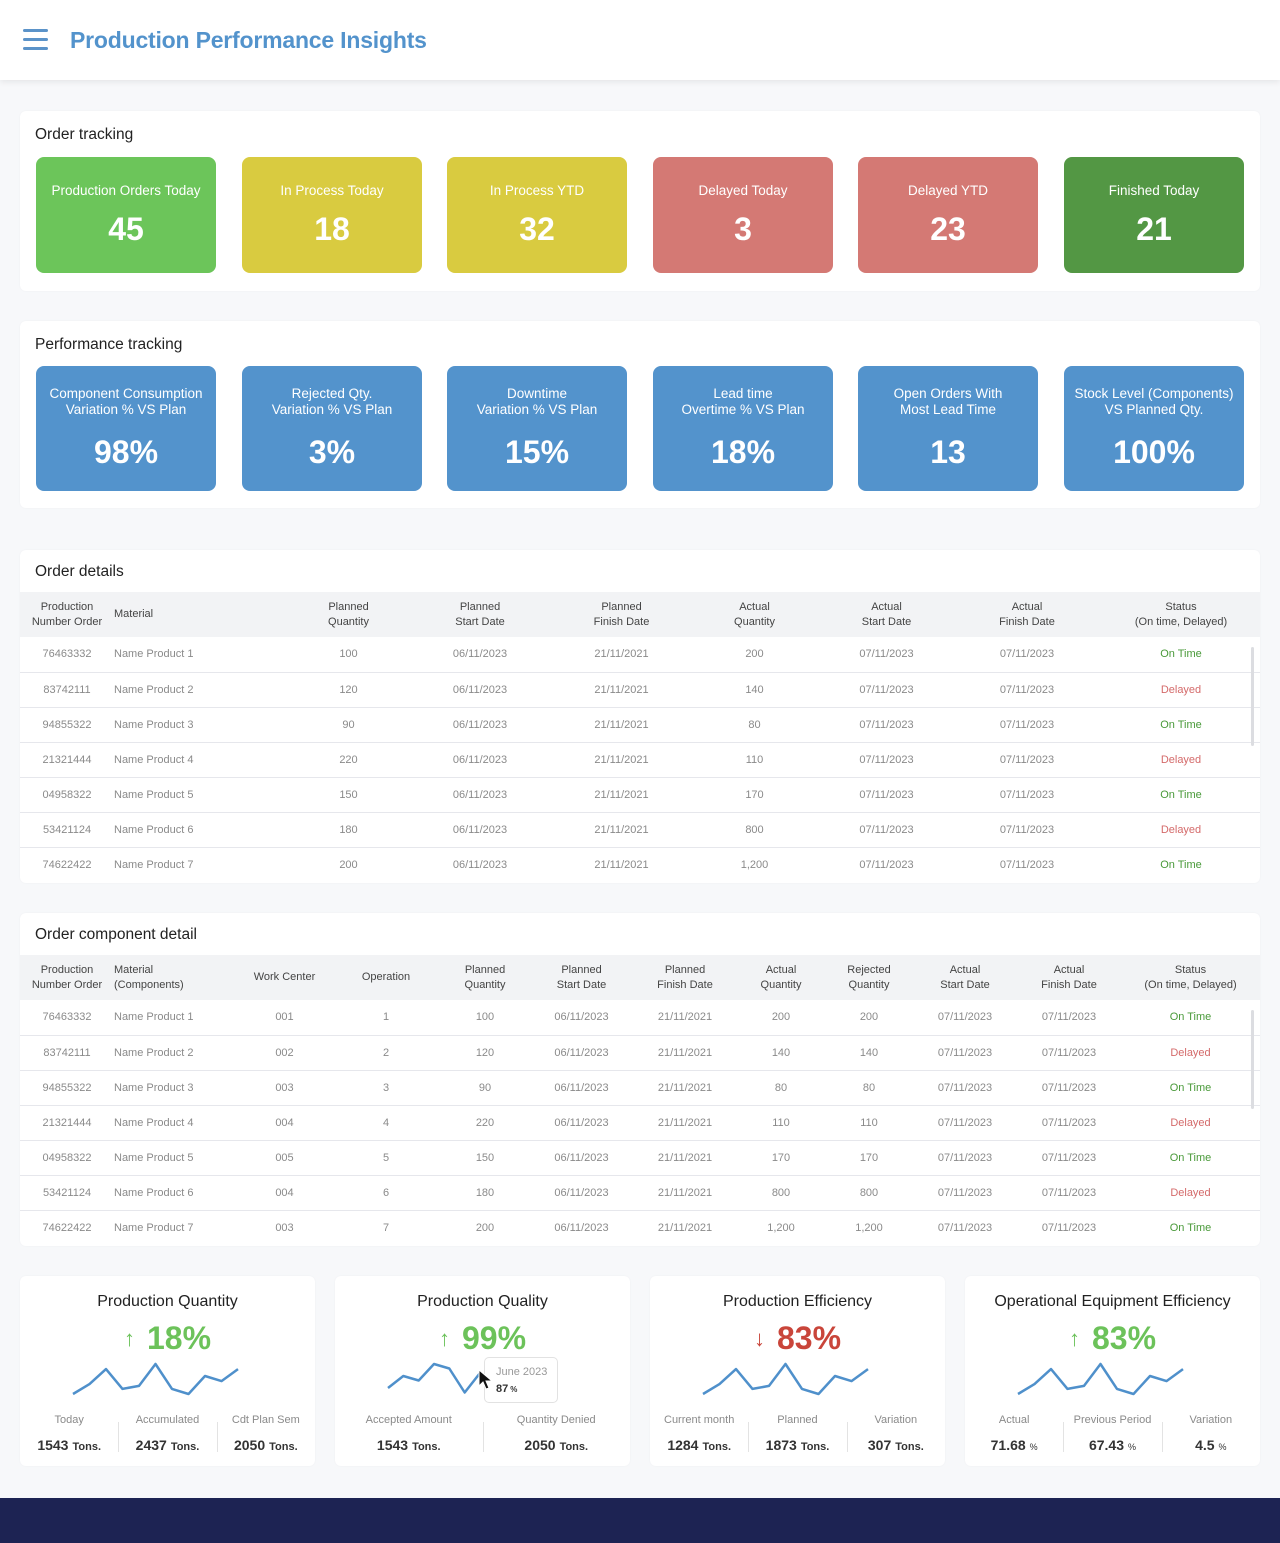 The image size is (1280, 1543). What do you see at coordinates (485, 1088) in the screenshot?
I see `table-cell: 90` at bounding box center [485, 1088].